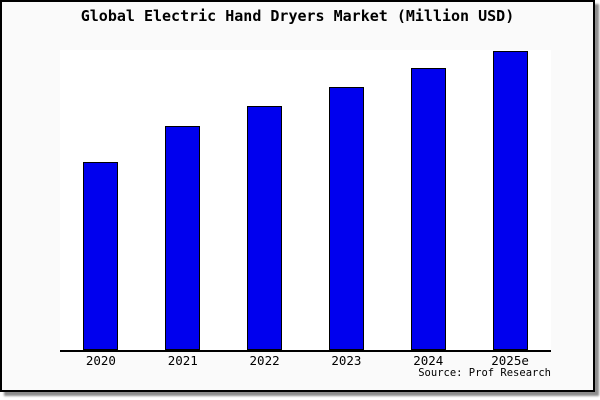  What do you see at coordinates (510, 200) in the screenshot?
I see `bar-2025e` at bounding box center [510, 200].